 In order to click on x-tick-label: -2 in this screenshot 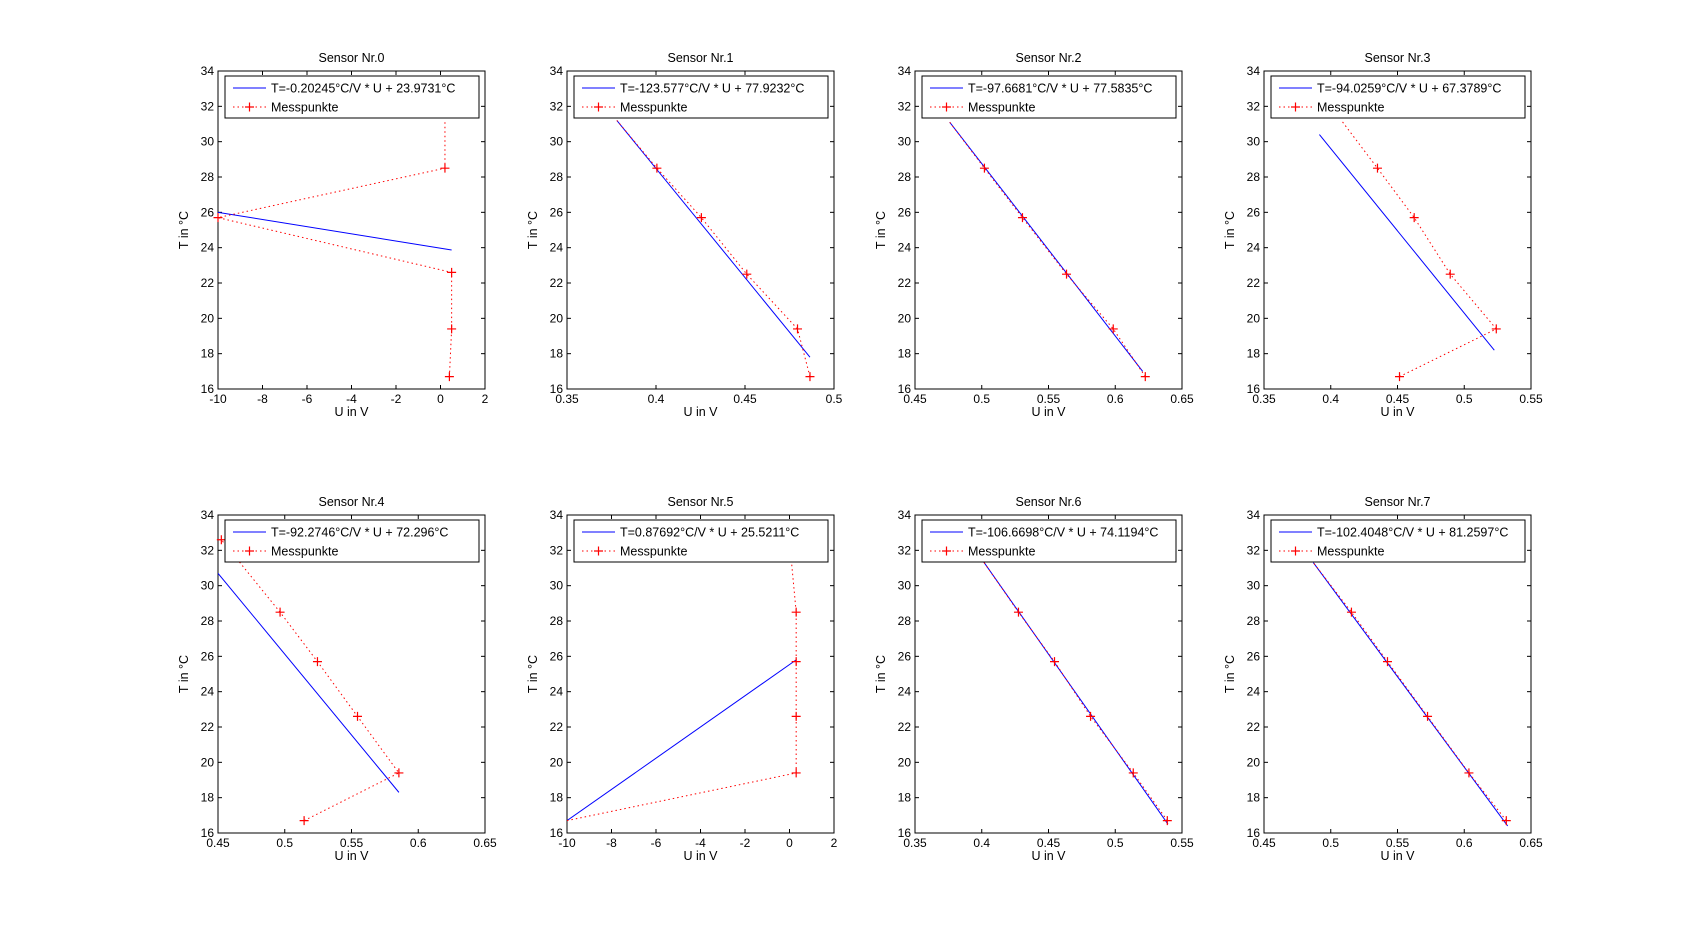, I will do `click(745, 843)`.